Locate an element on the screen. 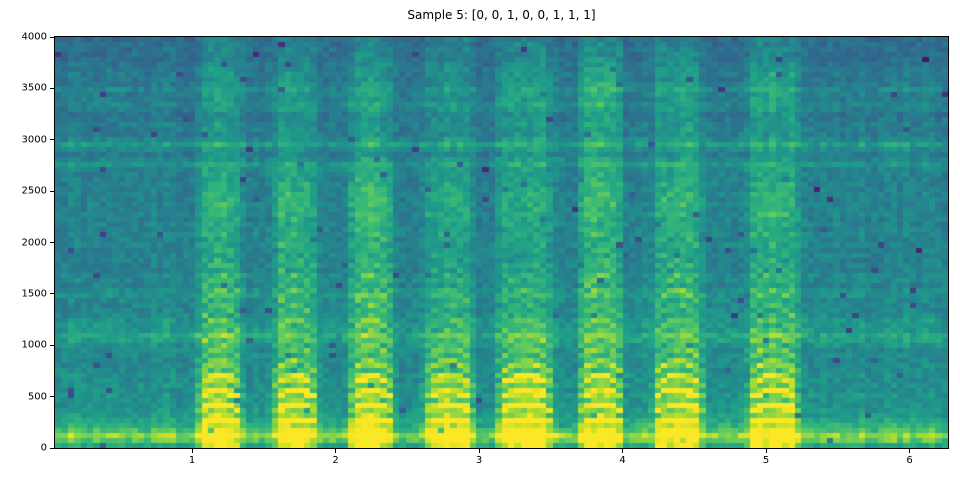  y-tick-label: 1000 is located at coordinates (34, 345).